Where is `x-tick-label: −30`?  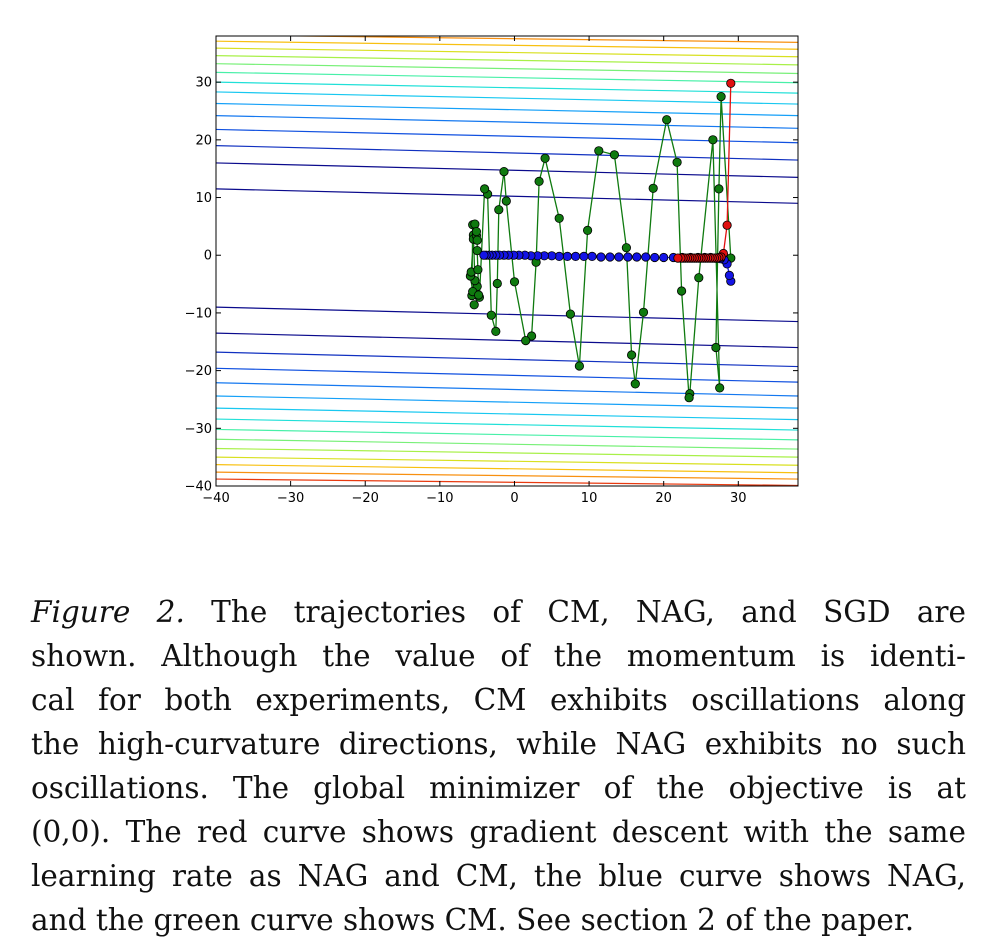 x-tick-label: −30 is located at coordinates (290, 498).